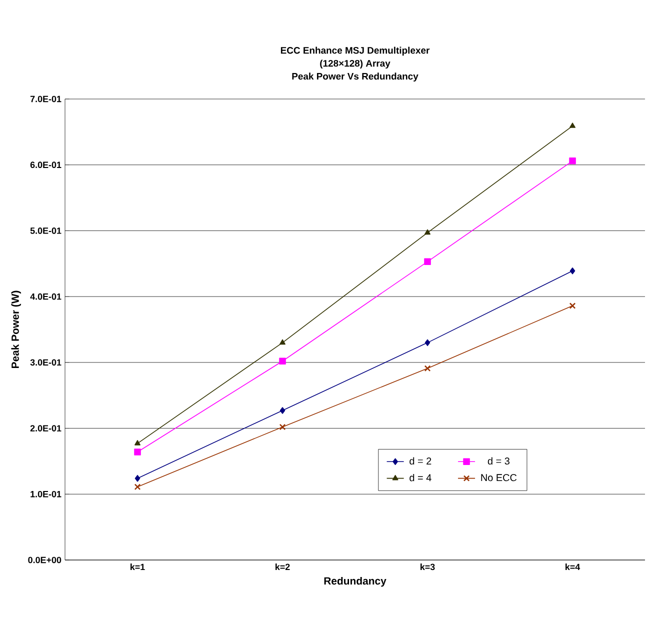  I want to click on y-axis-title: Peak Power (W), so click(16, 329).